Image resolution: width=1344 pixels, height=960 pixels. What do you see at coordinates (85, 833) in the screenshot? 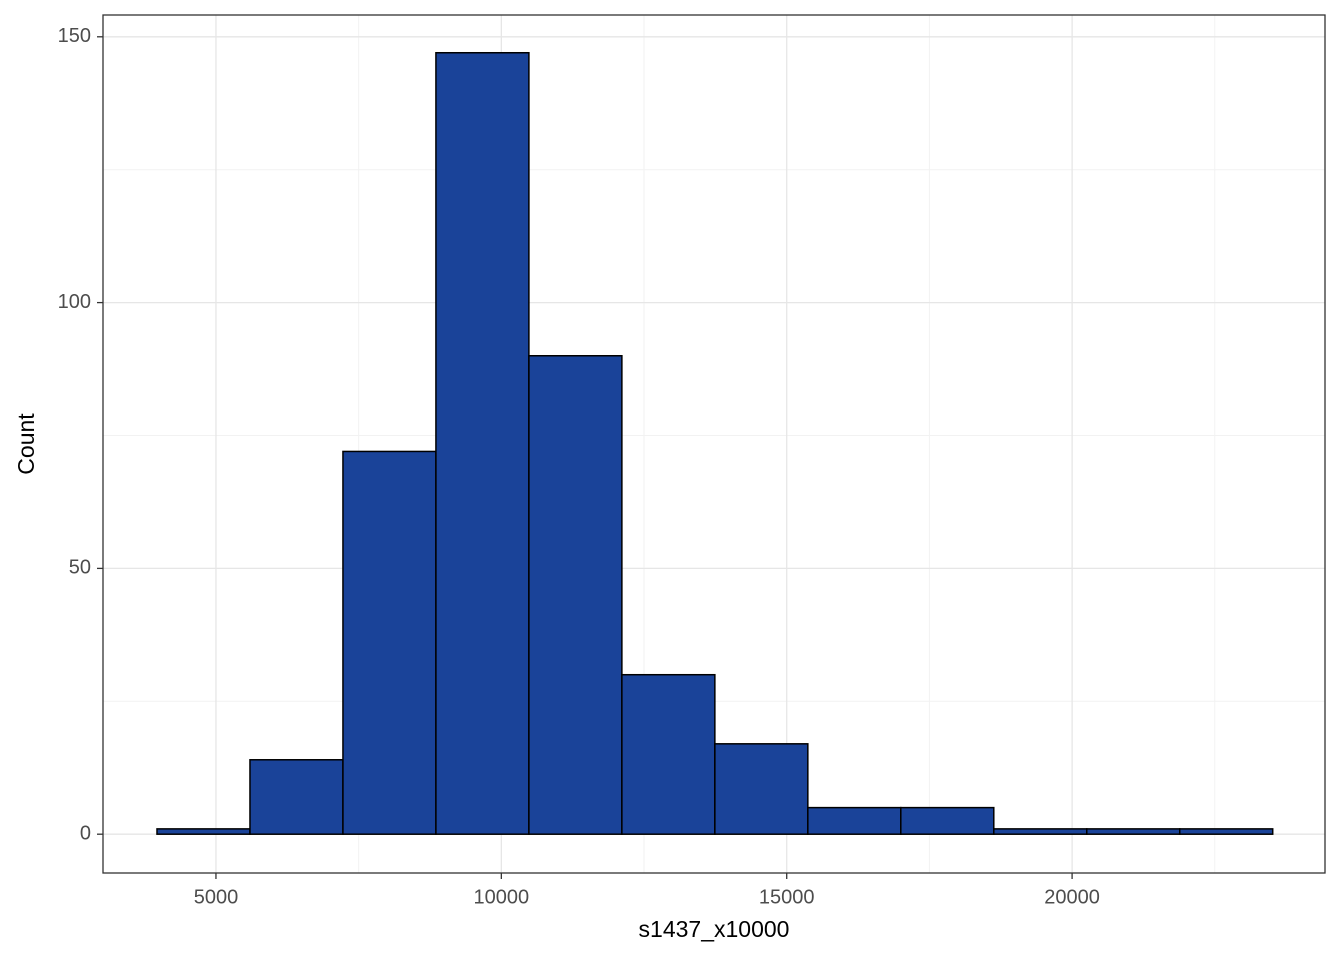
I see `y-tick-label: 0` at bounding box center [85, 833].